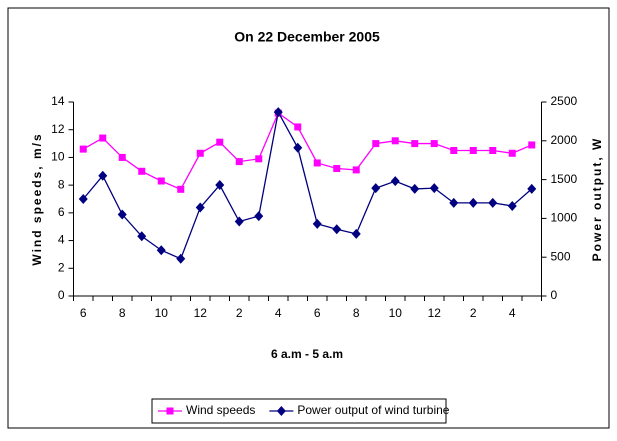  What do you see at coordinates (37, 198) in the screenshot?
I see `y-axis-label: Wind speeds, m/s` at bounding box center [37, 198].